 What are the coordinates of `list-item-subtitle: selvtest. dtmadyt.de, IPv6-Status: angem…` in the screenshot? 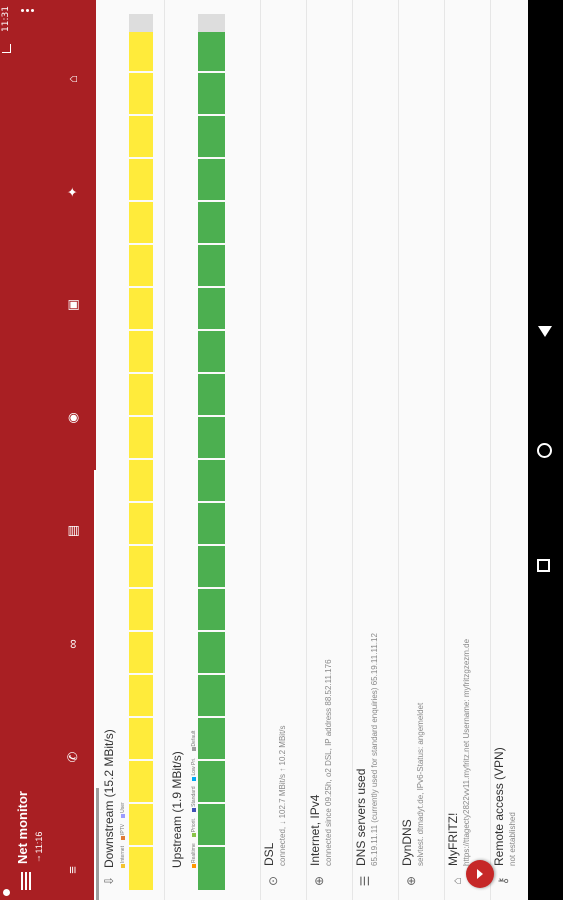 It's located at (420, 784).